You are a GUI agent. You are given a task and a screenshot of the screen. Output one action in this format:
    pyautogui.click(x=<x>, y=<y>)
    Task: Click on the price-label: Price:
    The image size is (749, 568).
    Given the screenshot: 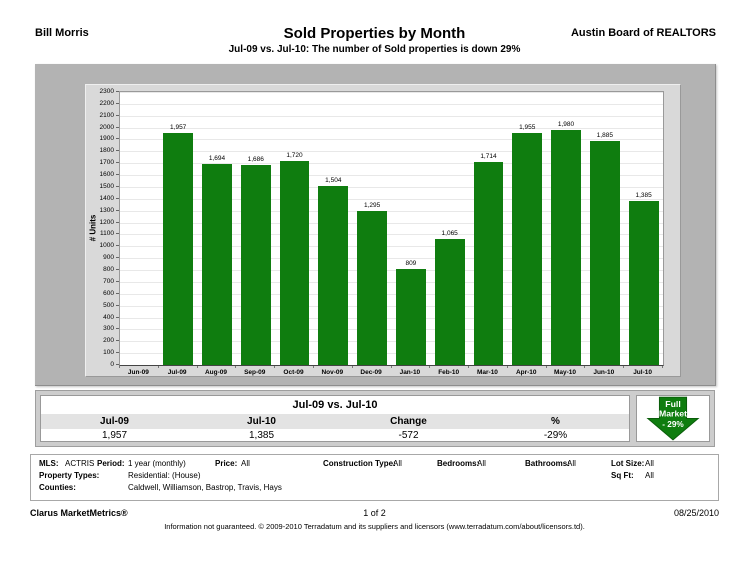 What is the action you would take?
    pyautogui.click(x=226, y=463)
    